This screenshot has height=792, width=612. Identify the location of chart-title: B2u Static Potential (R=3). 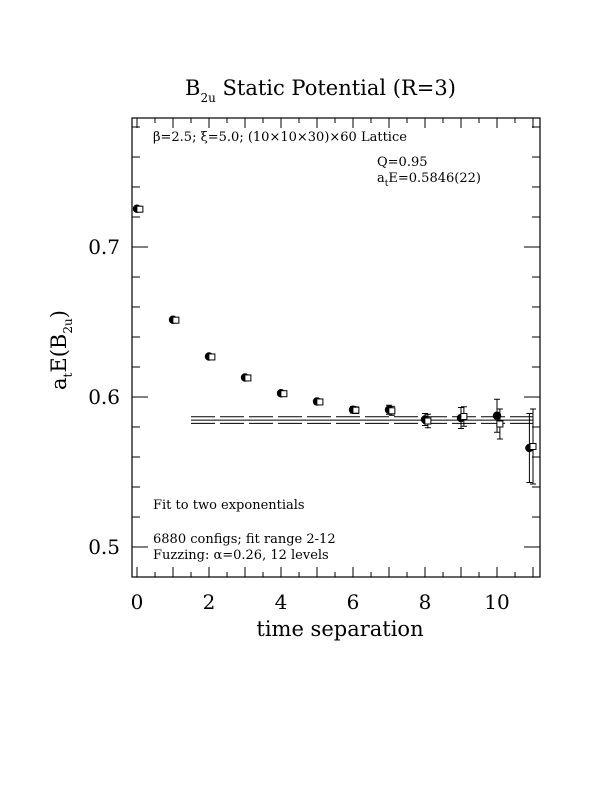
(320, 90).